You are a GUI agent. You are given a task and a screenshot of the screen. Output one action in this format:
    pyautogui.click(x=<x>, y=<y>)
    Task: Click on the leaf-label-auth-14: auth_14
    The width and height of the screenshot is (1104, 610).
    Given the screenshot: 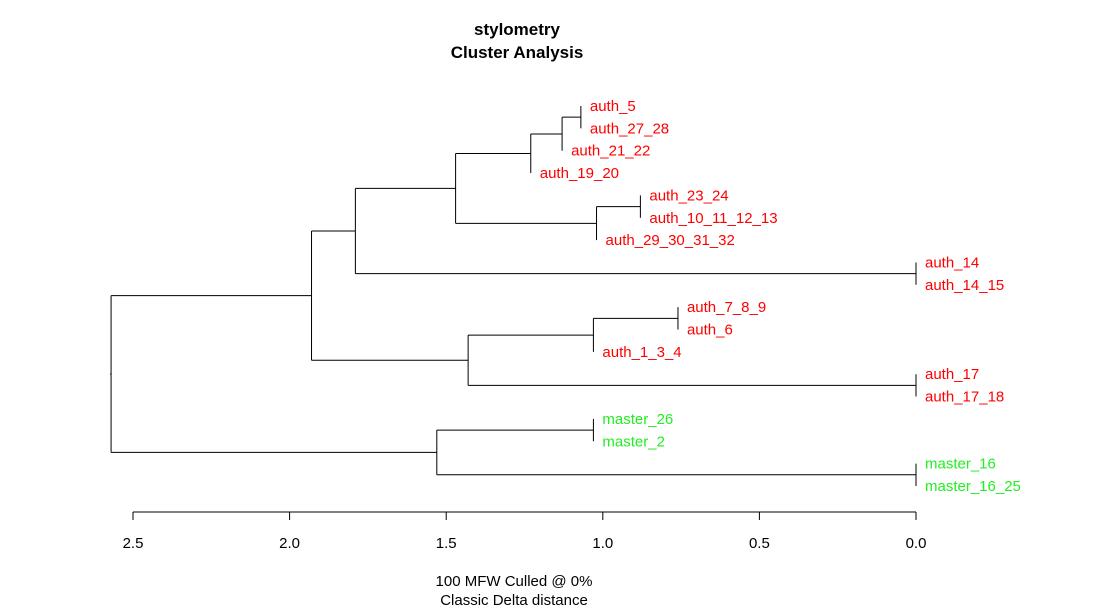 What is the action you would take?
    pyautogui.click(x=952, y=262)
    